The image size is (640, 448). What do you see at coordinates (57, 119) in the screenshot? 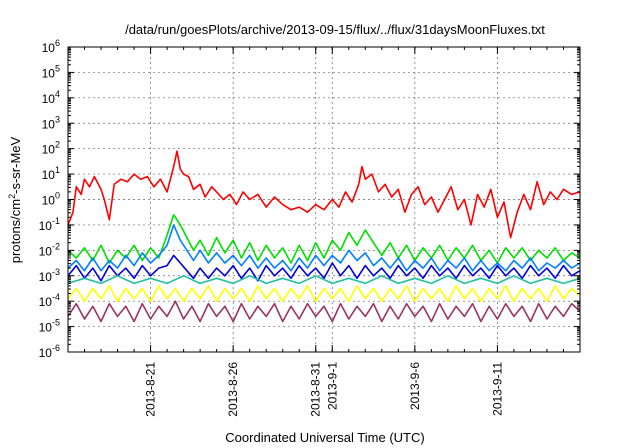
I see `y-tick-exp: 3` at bounding box center [57, 119].